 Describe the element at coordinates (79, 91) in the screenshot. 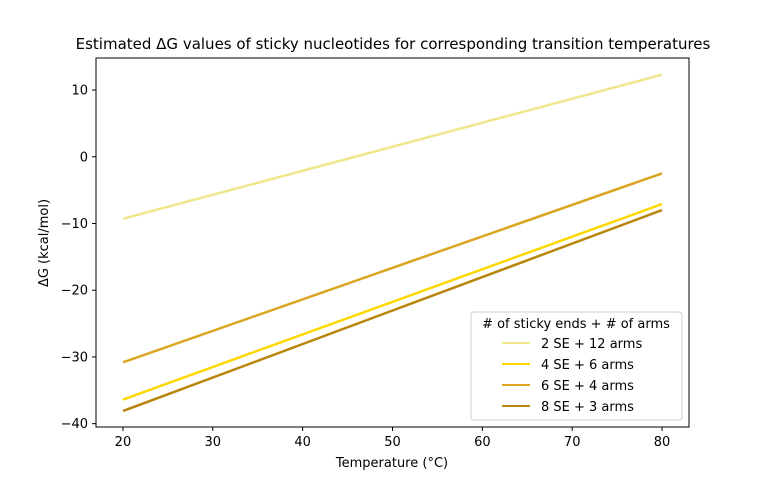

I see `y-tick-label: 10` at that location.